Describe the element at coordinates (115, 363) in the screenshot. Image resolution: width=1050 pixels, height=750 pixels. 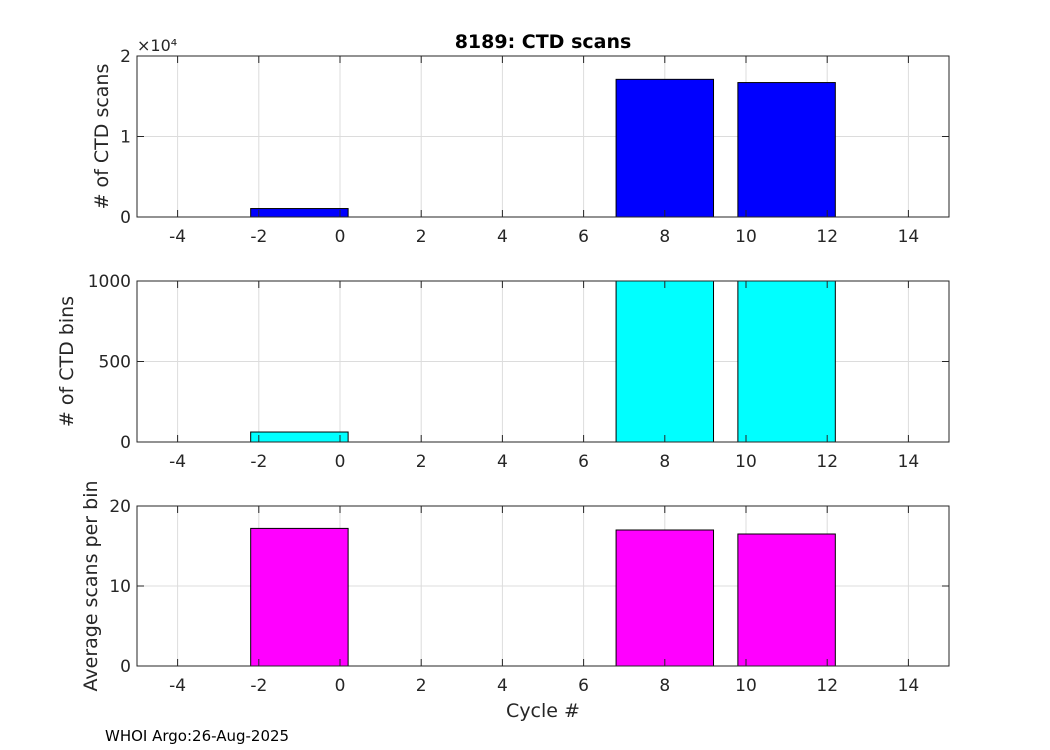
I see `y-tick-label: 500` at that location.